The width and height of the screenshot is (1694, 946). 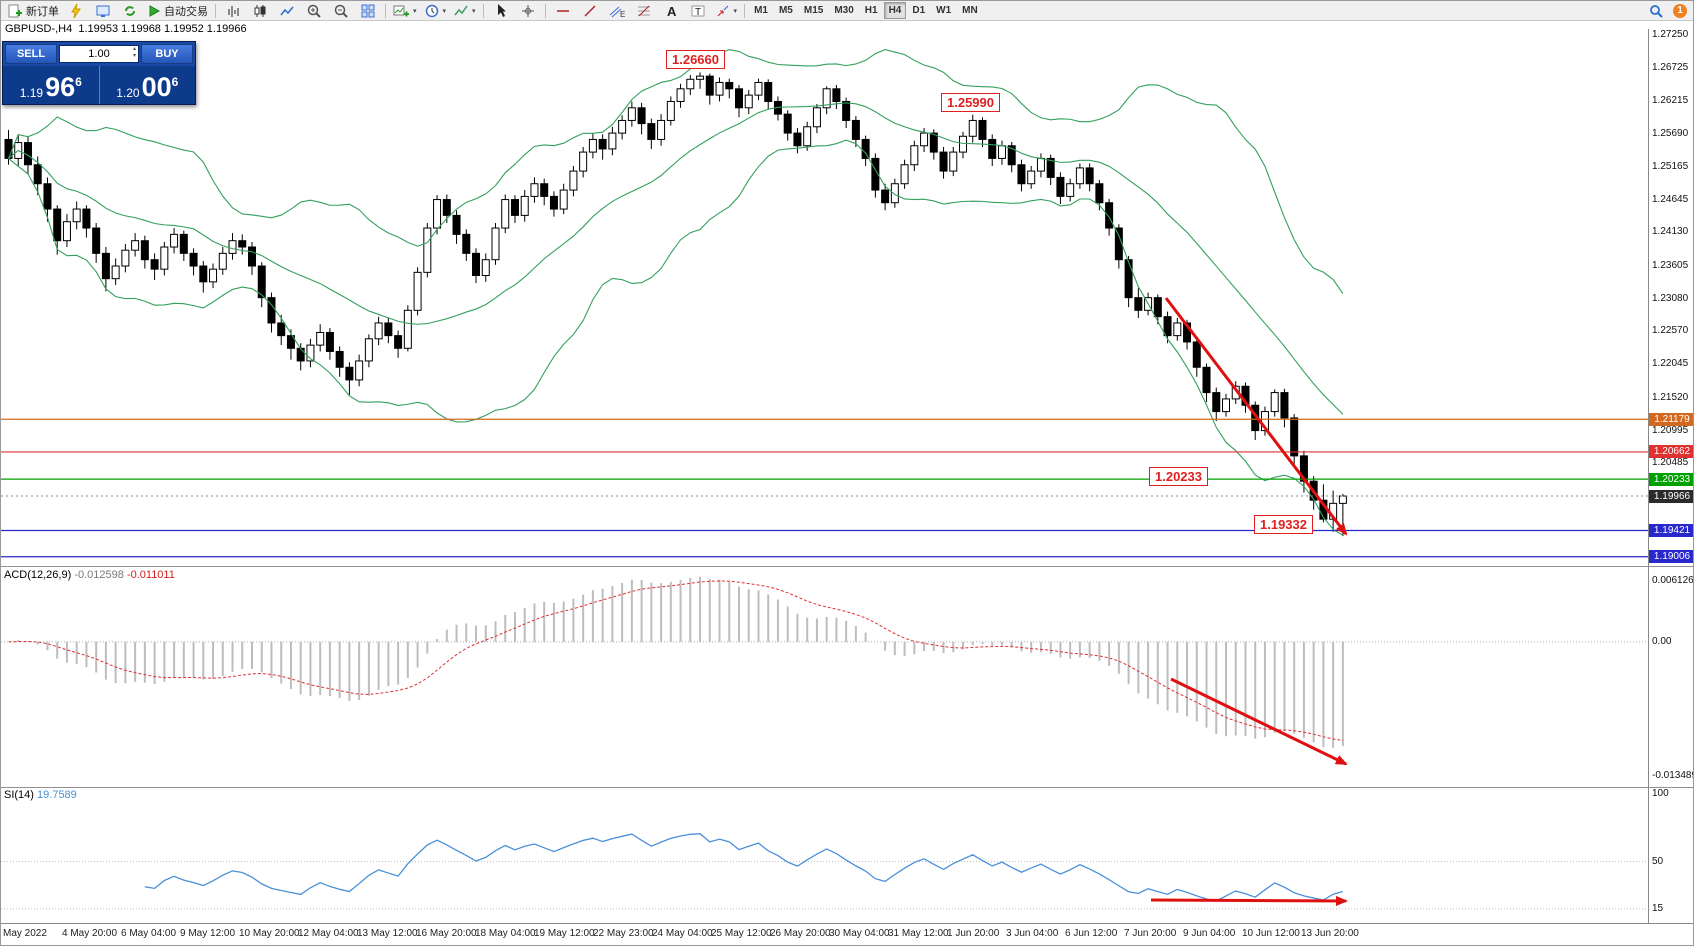 I want to click on bar-chart-button, so click(x=233, y=11).